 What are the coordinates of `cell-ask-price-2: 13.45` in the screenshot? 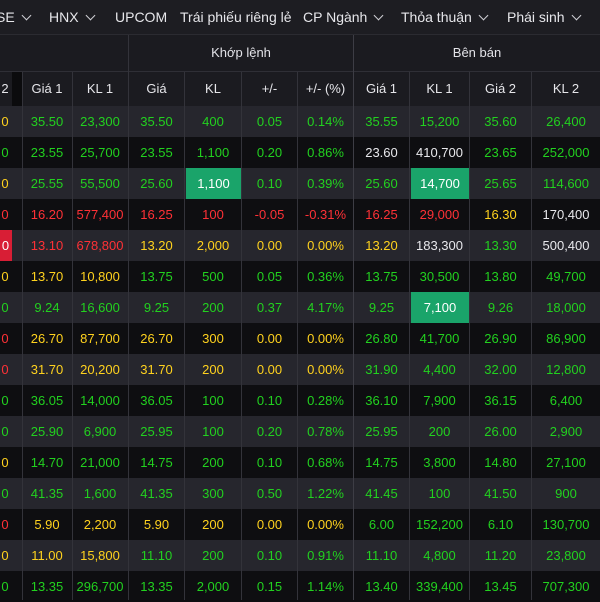 It's located at (500, 586).